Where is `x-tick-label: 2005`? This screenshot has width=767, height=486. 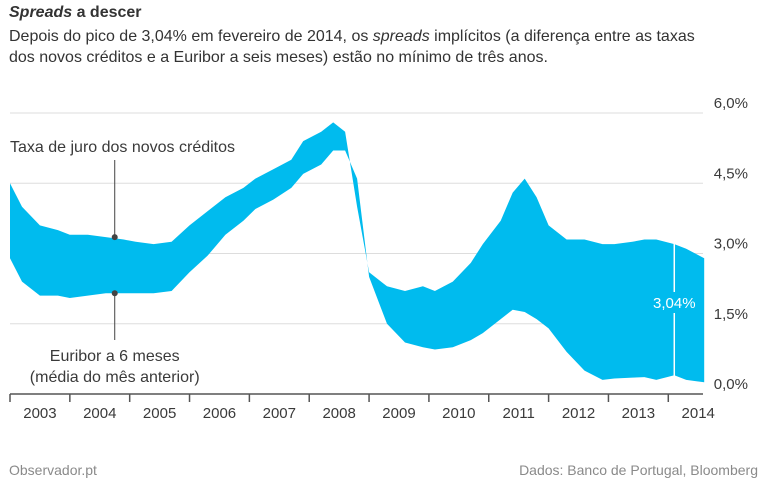
x-tick-label: 2005 is located at coordinates (159, 413).